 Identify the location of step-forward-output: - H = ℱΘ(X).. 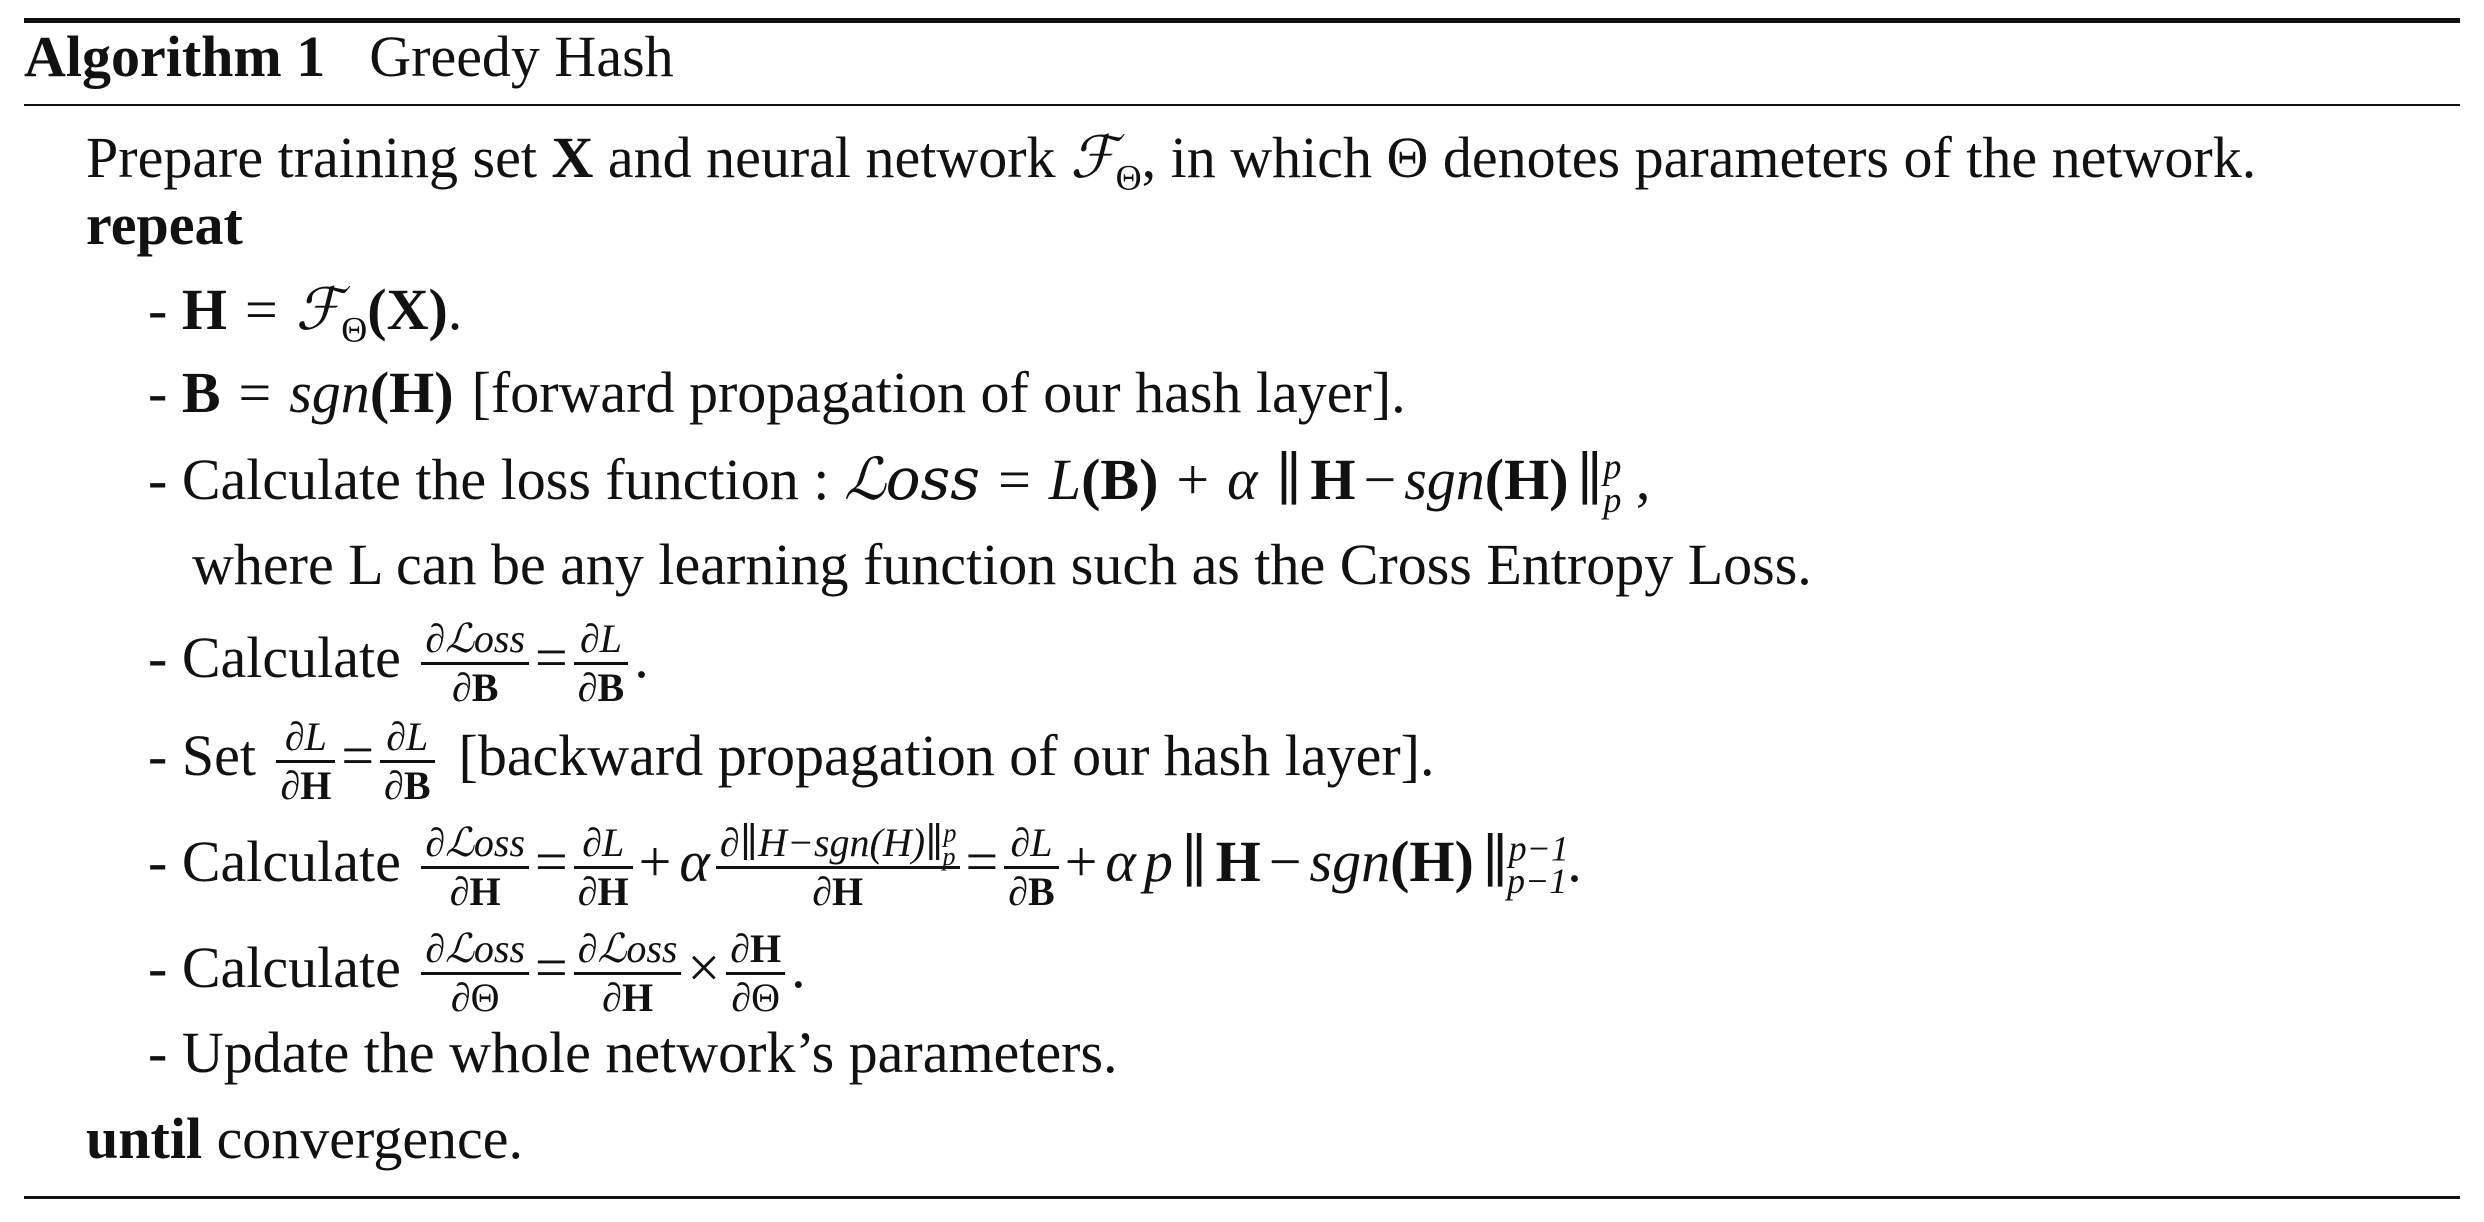
(305, 312).